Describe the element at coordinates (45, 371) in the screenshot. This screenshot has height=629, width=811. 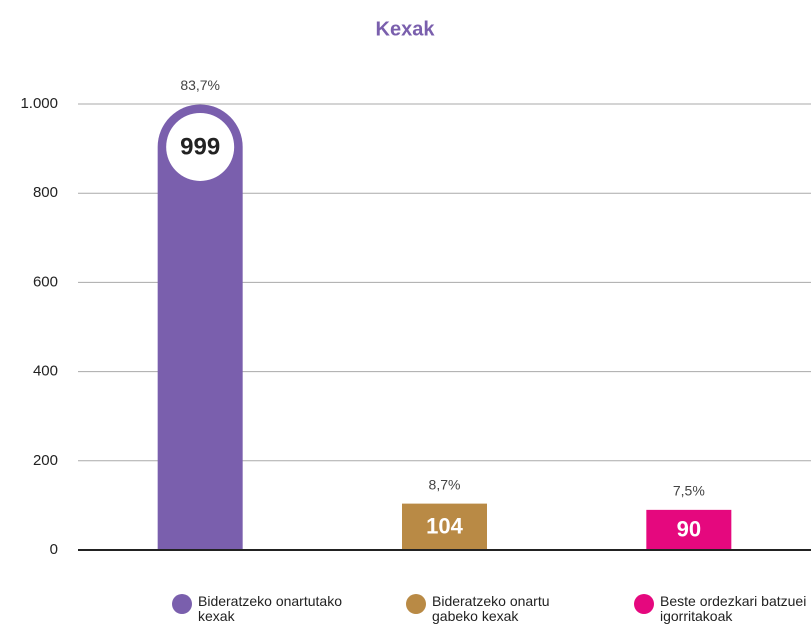
I see `y-tick-label: 400` at that location.